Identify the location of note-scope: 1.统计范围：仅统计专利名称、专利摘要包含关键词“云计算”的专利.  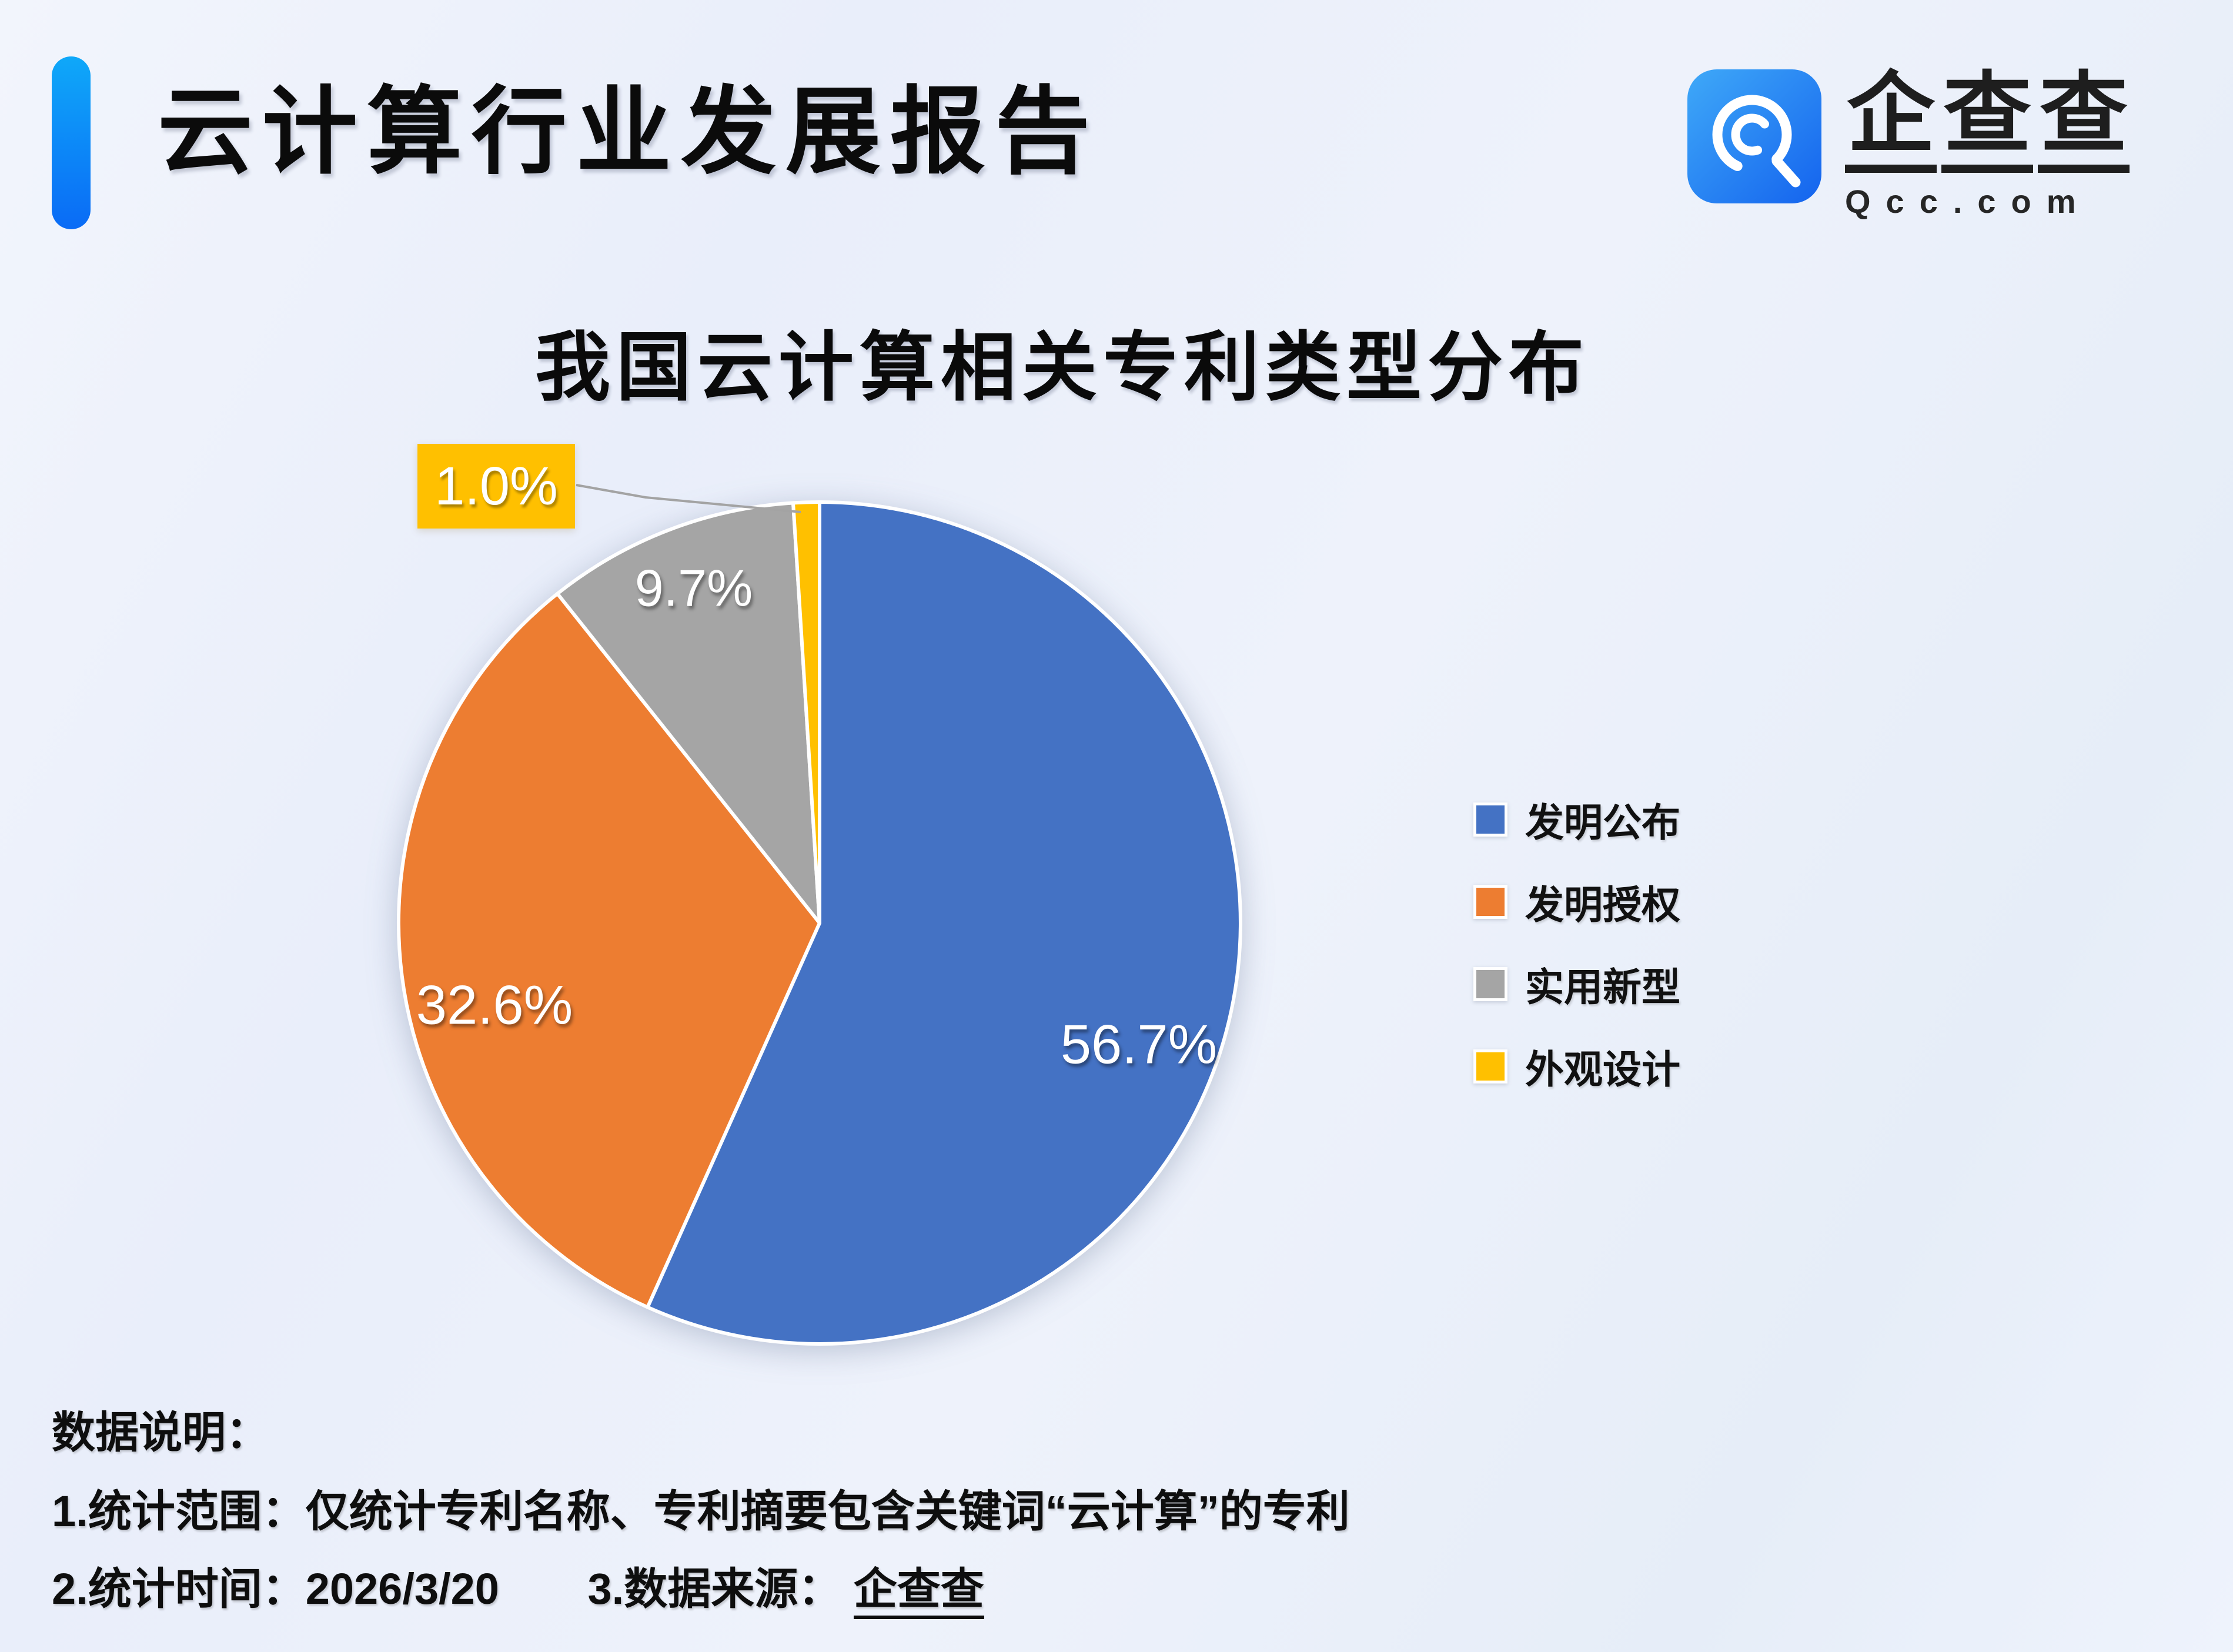
(701, 1512).